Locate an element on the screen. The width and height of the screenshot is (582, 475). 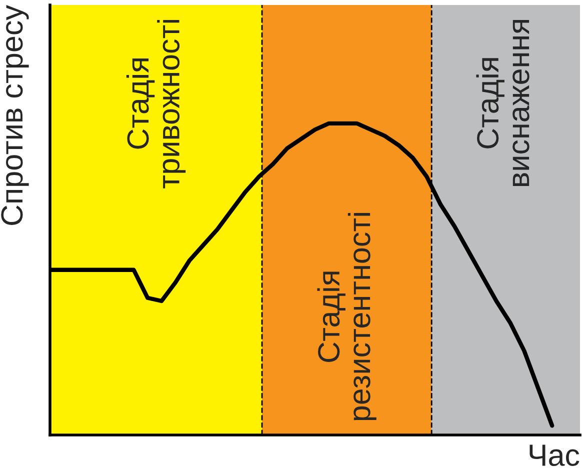
y-axis-title: Спротив стресу is located at coordinates (15, 115).